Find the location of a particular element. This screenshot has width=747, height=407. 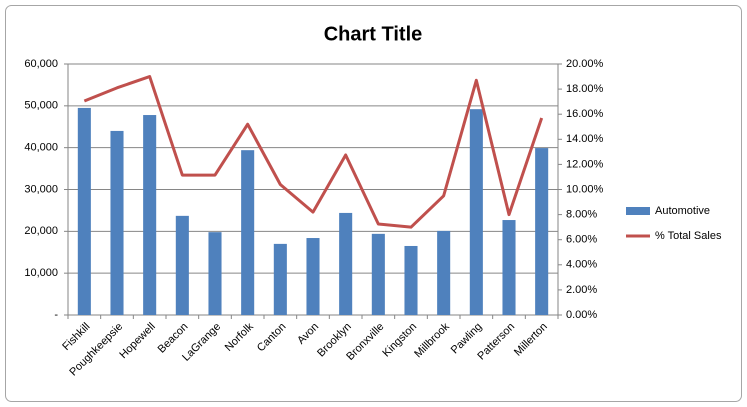

y2-tick-label: 18.00% is located at coordinates (585, 89).